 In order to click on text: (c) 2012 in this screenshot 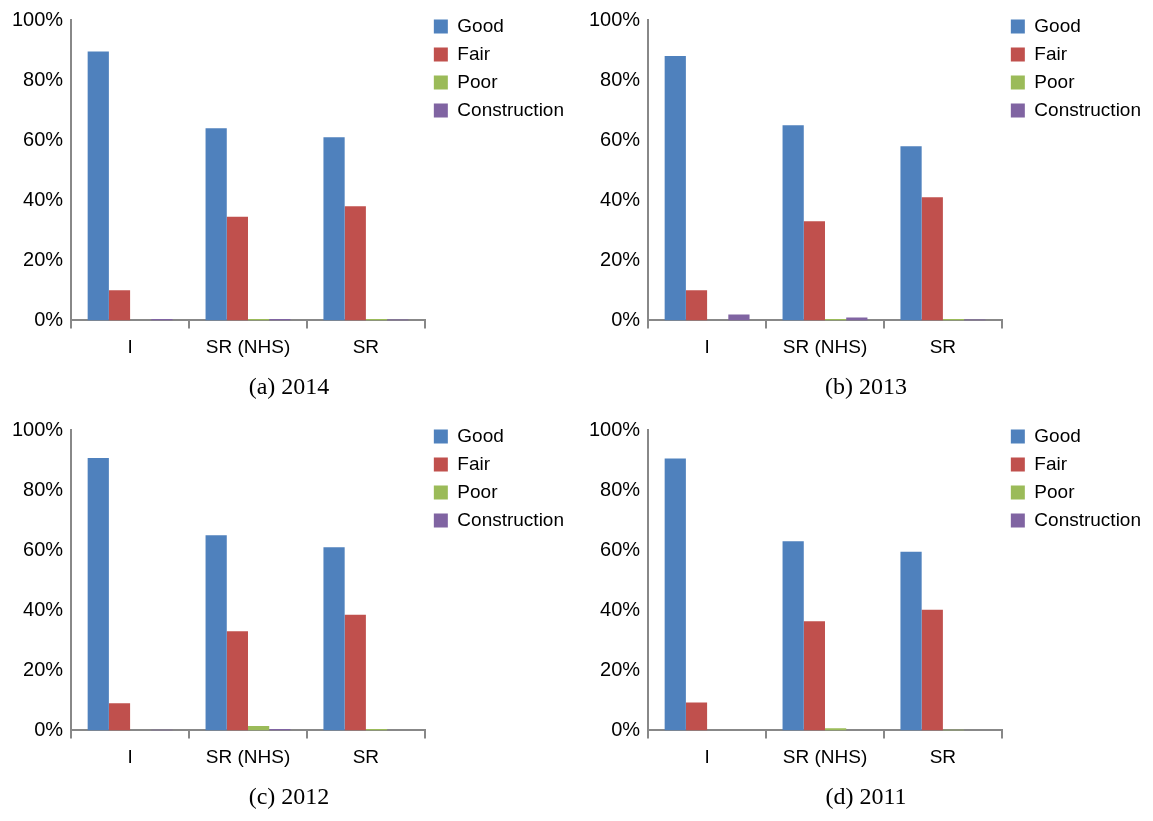, I will do `click(289, 795)`.